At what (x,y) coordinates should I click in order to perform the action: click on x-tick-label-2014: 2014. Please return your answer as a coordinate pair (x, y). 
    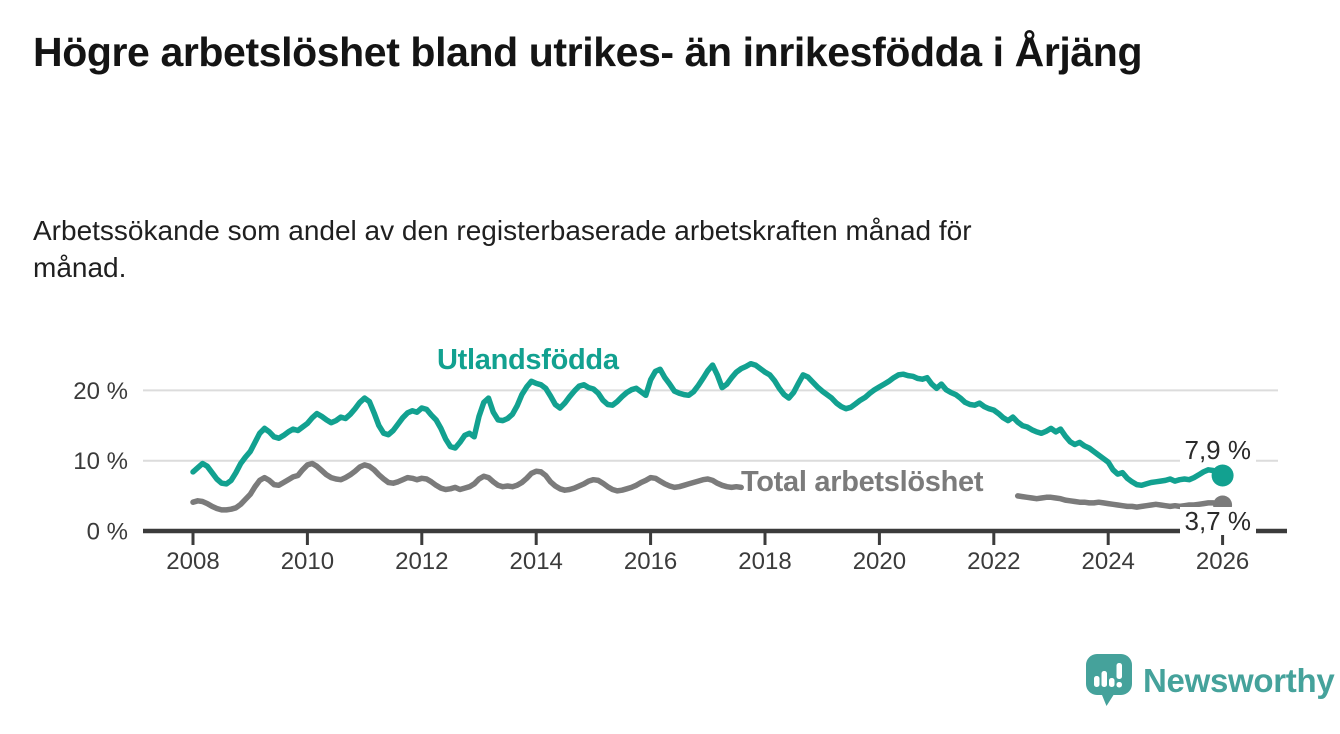
    Looking at the image, I should click on (536, 561).